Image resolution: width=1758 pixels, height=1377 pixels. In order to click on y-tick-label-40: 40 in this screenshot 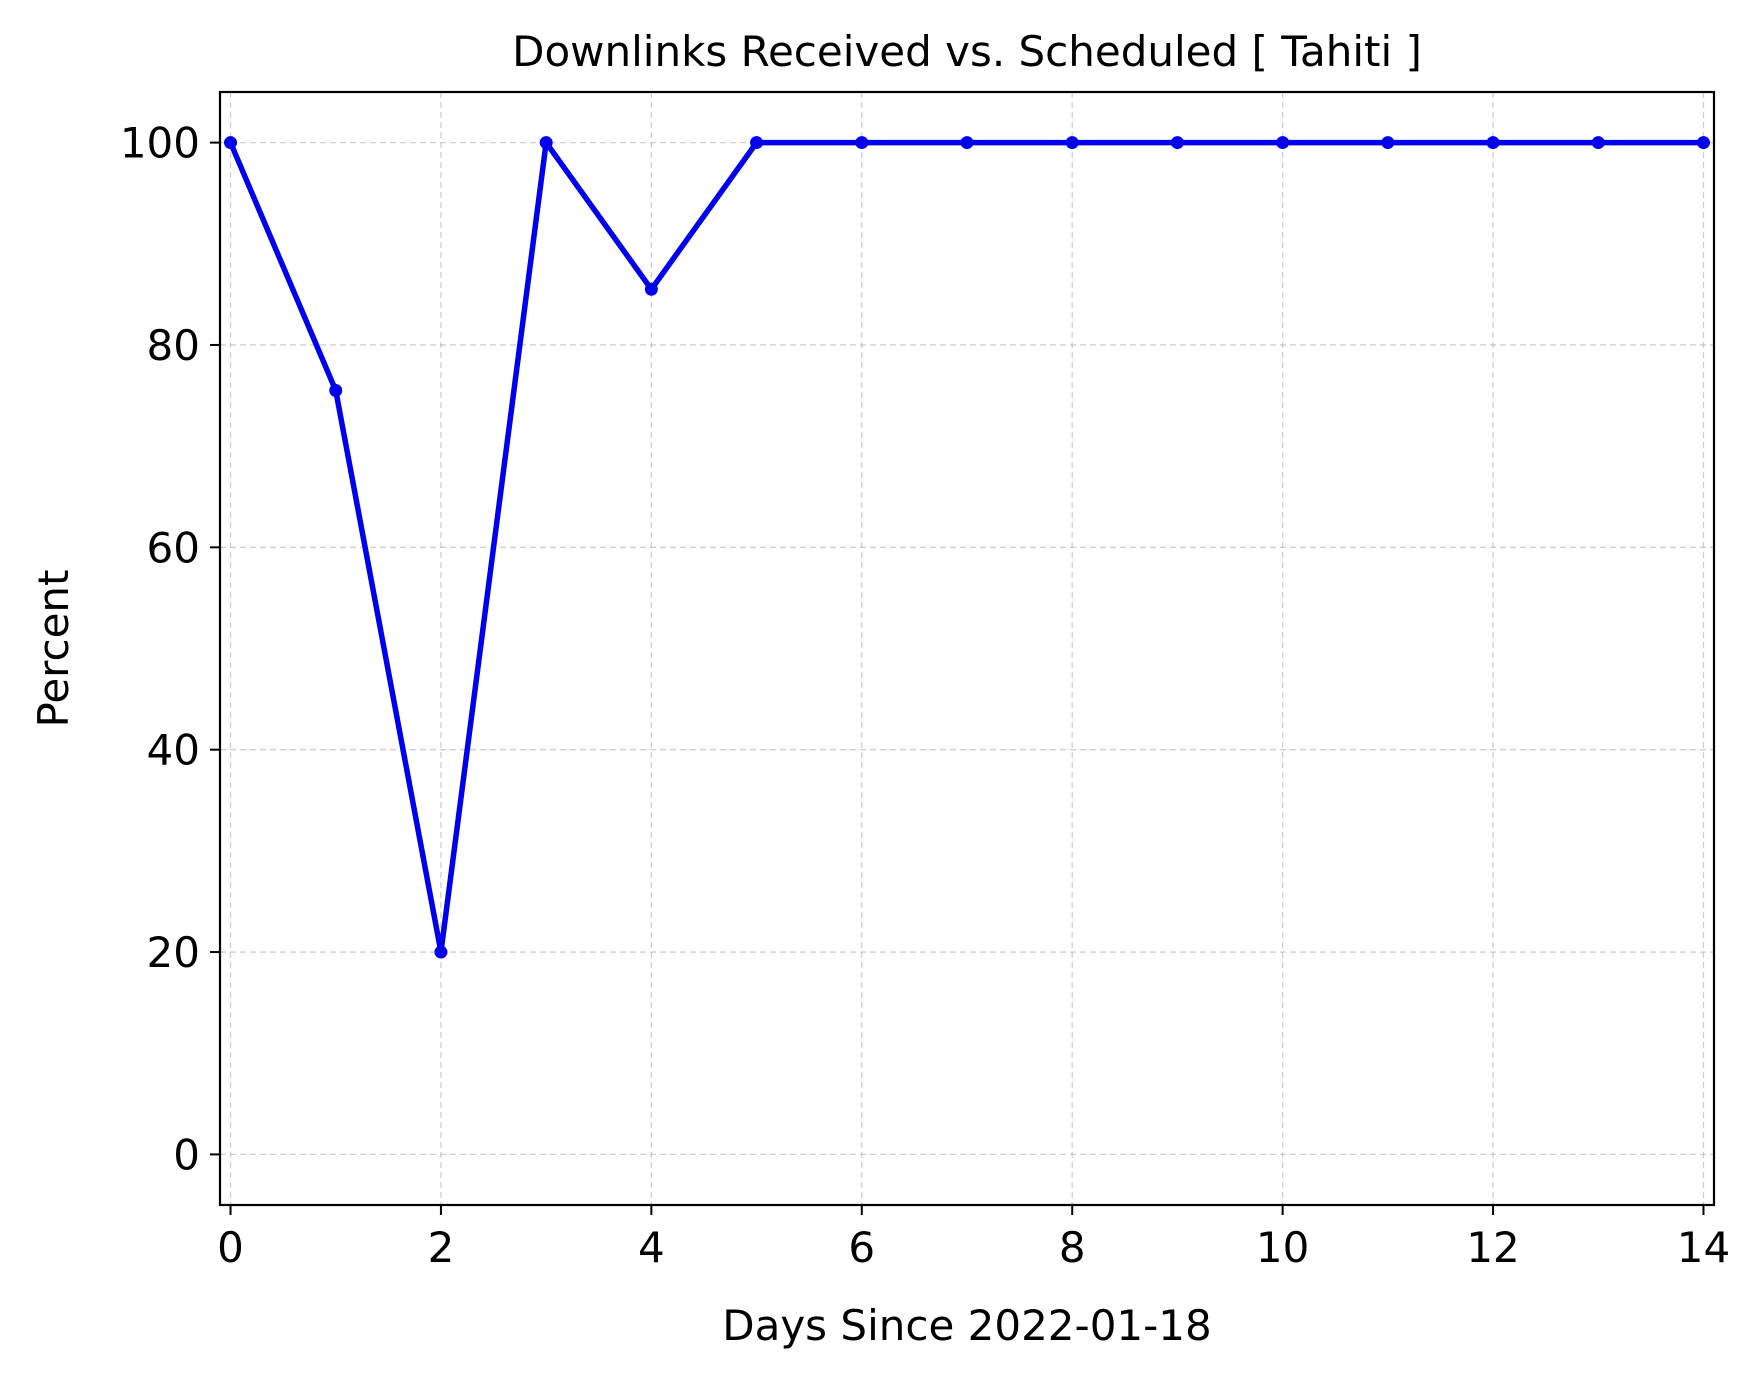, I will do `click(173, 750)`.